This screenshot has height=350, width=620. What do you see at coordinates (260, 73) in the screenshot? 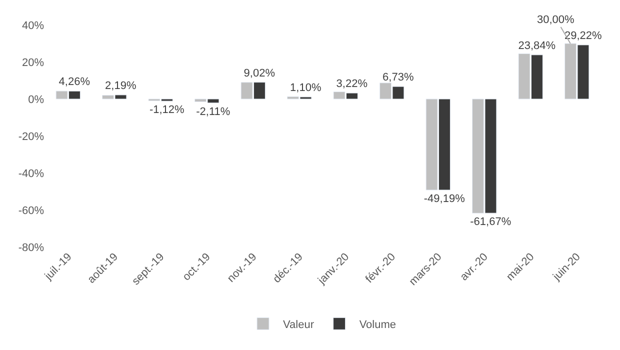
I see `data-label: 9,02%` at bounding box center [260, 73].